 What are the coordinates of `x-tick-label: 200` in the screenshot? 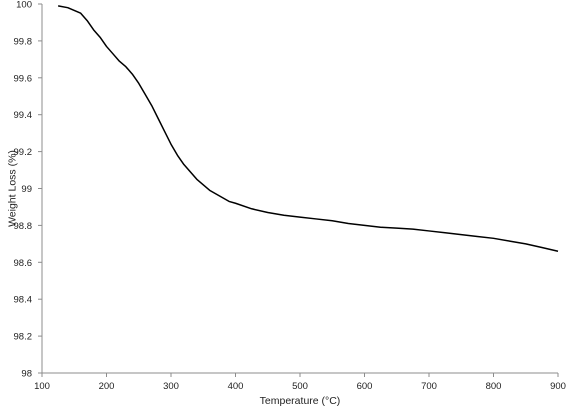 It's located at (107, 386).